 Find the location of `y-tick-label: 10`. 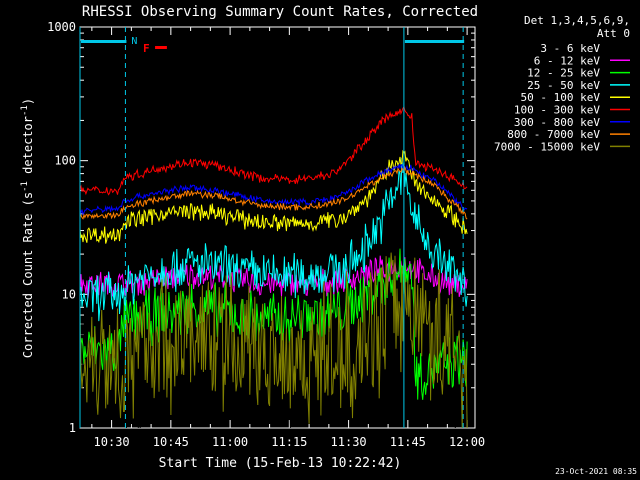

y-tick-label: 10 is located at coordinates (69, 294).